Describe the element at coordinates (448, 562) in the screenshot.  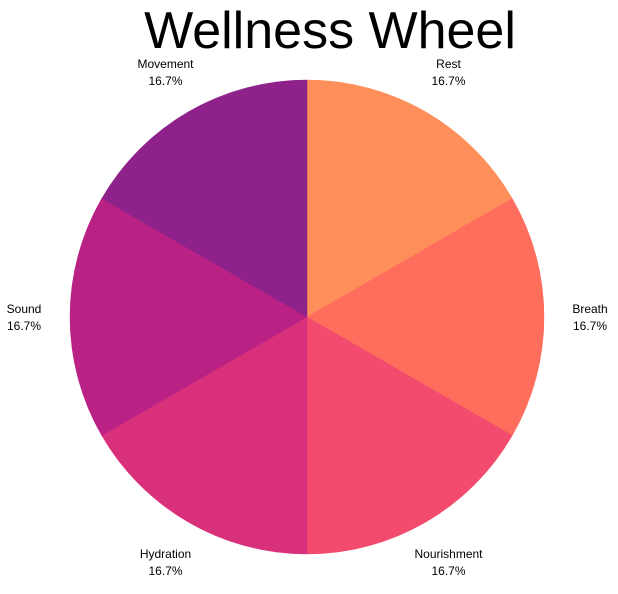
I see `slice-label-nourishment: Nourishment 16.7%` at that location.